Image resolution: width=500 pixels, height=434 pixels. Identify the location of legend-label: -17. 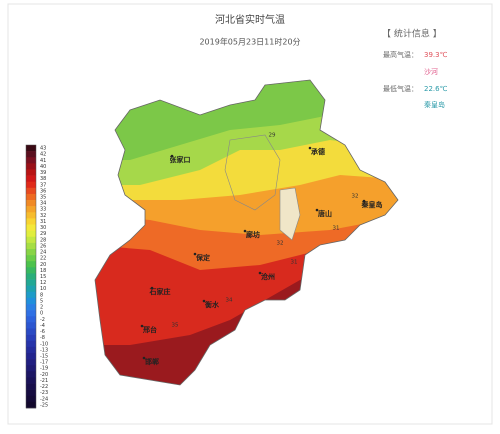
(44, 363).